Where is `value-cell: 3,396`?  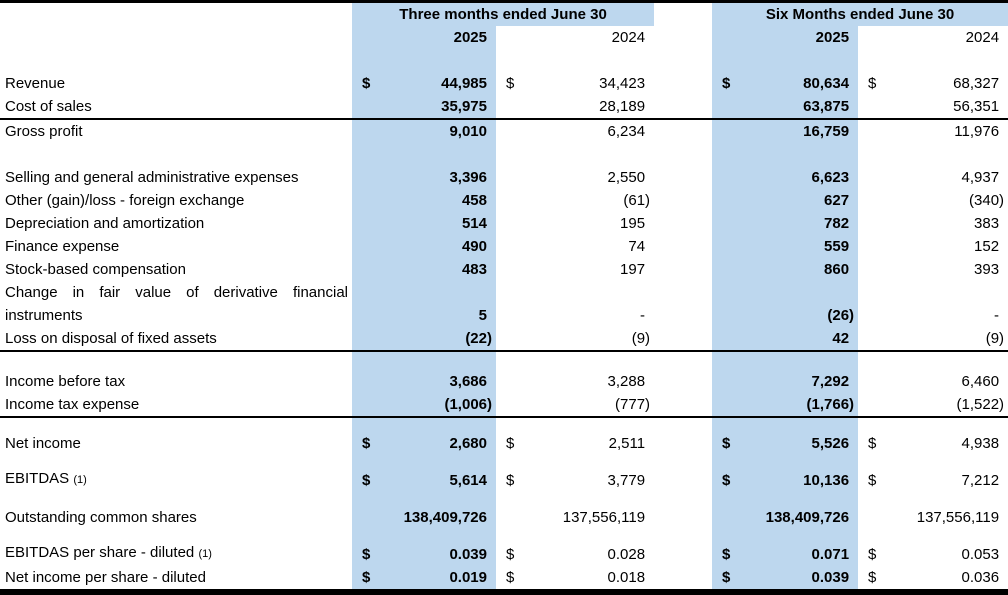 value-cell: 3,396 is located at coordinates (437, 177).